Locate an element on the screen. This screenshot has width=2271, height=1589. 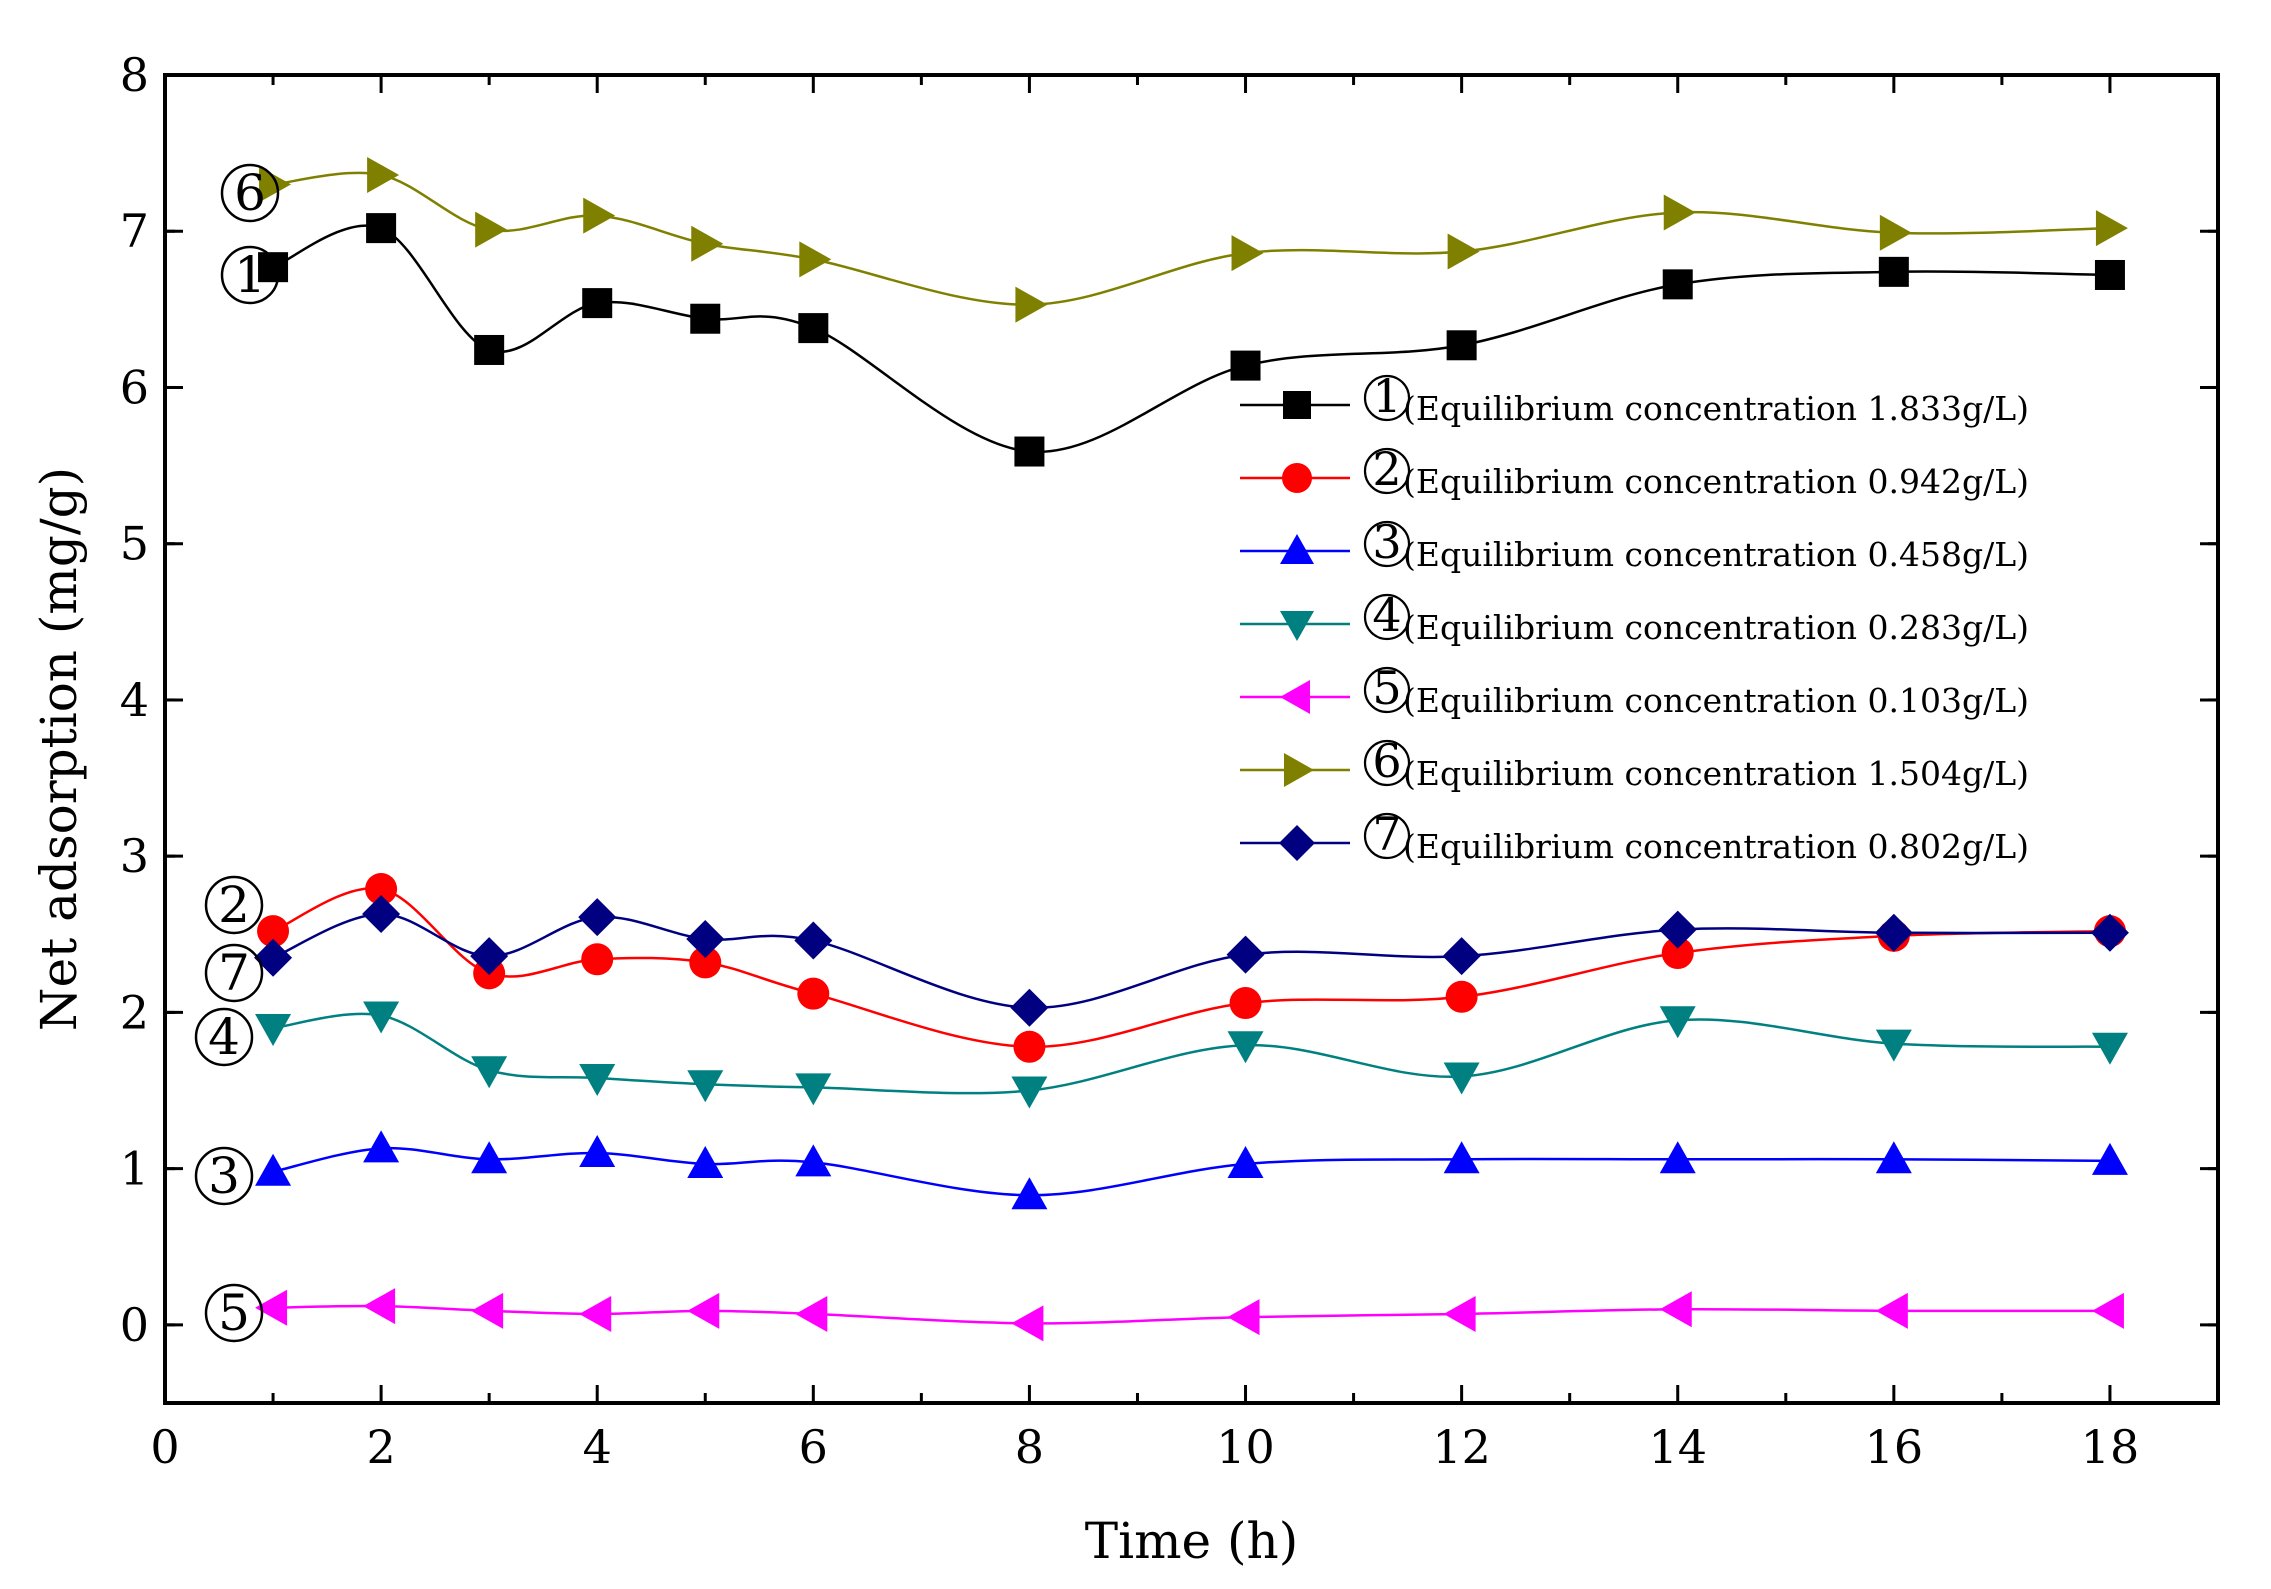
legend-label: (Equilibrium concentration 0.458g/L) is located at coordinates (1716, 554).